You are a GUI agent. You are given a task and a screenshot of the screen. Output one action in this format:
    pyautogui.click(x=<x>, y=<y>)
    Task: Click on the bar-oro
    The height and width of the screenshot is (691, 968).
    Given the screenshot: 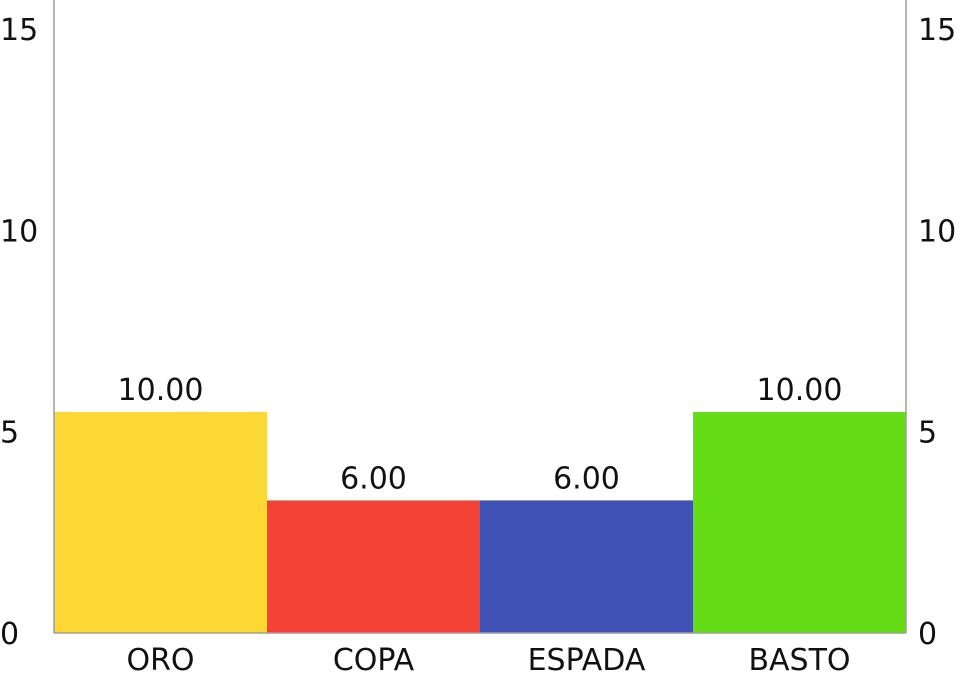 What is the action you would take?
    pyautogui.click(x=160, y=522)
    